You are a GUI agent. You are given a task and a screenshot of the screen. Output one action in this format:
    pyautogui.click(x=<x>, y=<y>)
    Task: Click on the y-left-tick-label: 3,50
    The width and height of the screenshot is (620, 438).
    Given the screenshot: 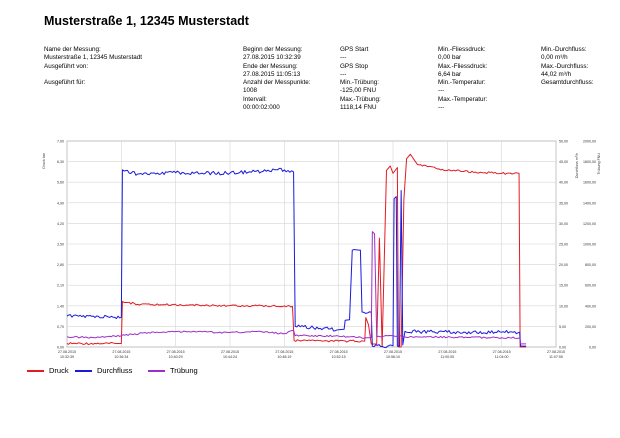 What is the action you would take?
    pyautogui.click(x=60, y=245)
    